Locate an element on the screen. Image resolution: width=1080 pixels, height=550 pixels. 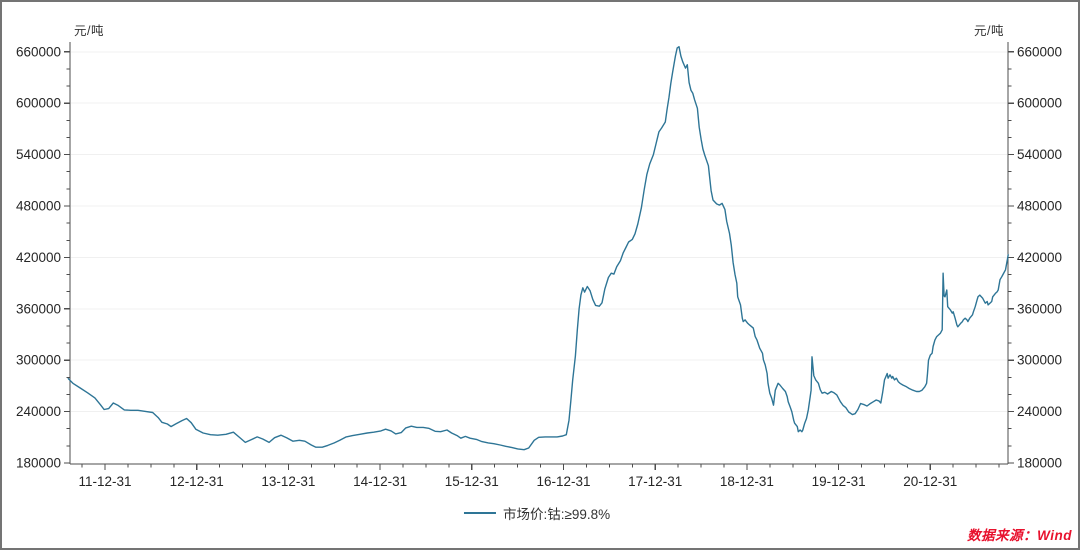
legend-label: 市场价:钴:≥99.8% is located at coordinates (556, 514).